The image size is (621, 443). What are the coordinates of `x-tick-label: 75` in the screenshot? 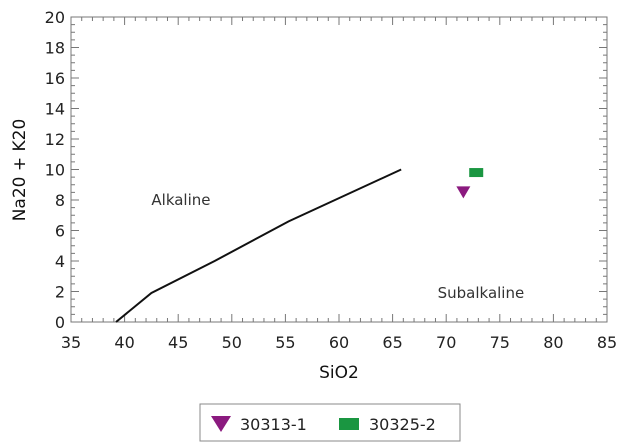 It's located at (500, 342).